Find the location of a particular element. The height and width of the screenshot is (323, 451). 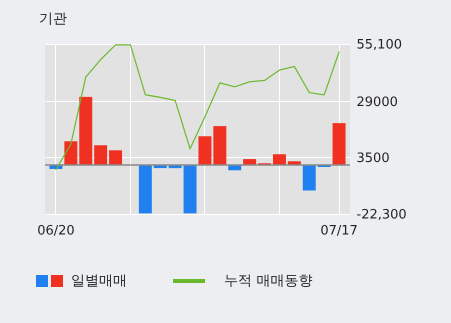

x-tick-label: 07/17 is located at coordinates (339, 231).